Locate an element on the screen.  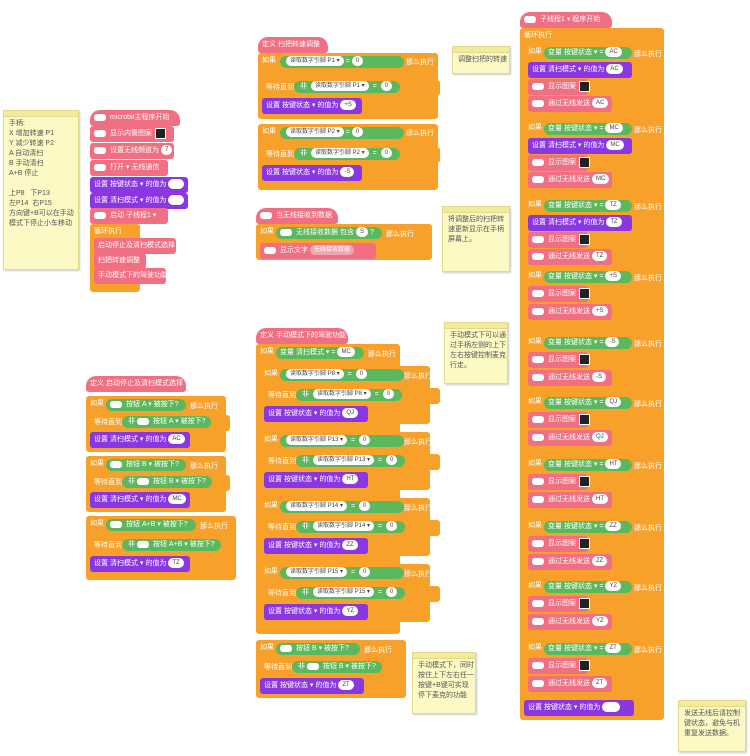
not-cond: 非 按钮 B ▾ 被按下? is located at coordinates (167, 482).